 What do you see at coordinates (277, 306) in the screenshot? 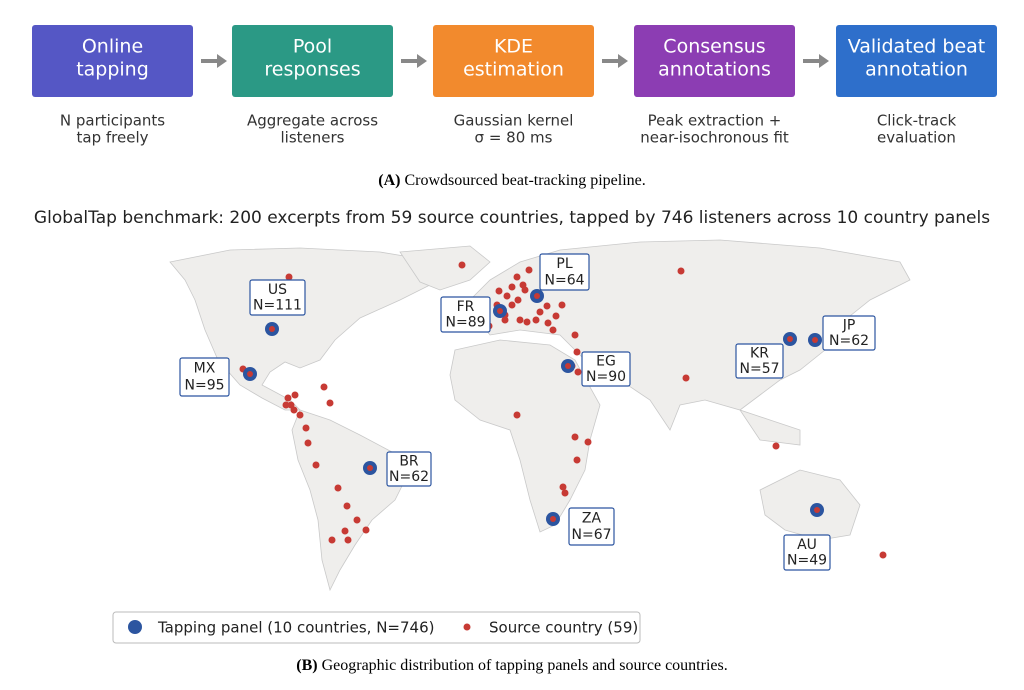
I see `panel-n: N=111` at bounding box center [277, 306].